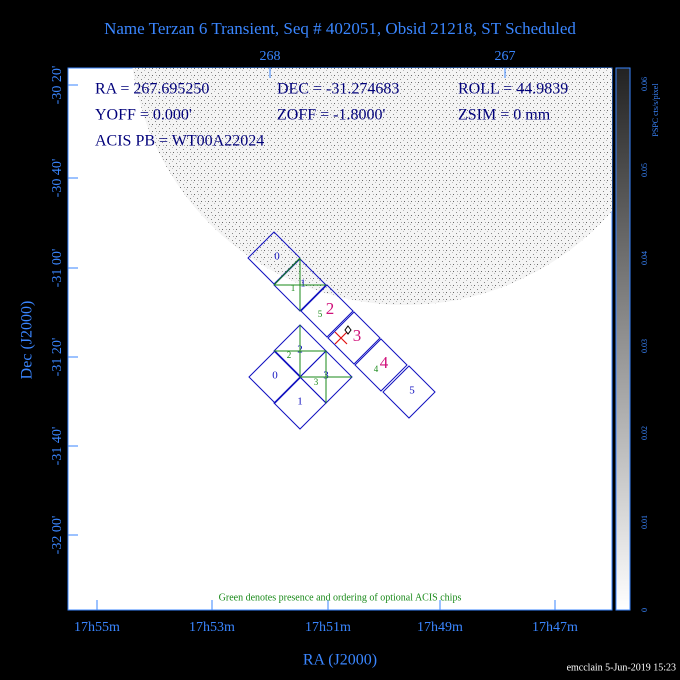  What do you see at coordinates (644, 258) in the screenshot?
I see `colorbar-tick-label: 0.04` at bounding box center [644, 258].